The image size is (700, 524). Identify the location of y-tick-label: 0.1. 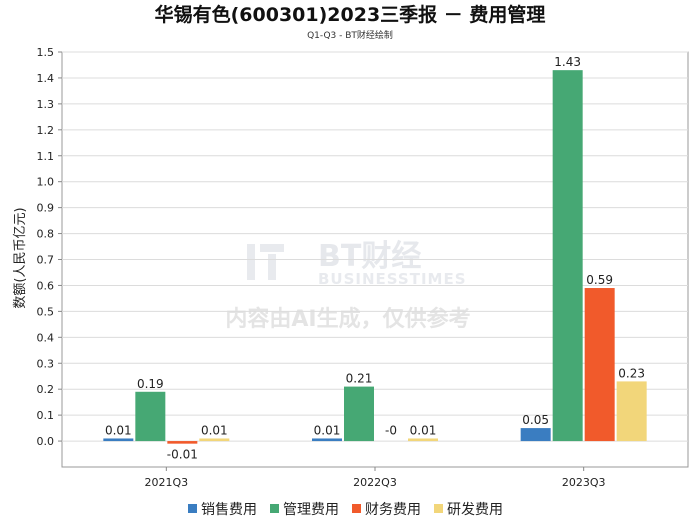
(46, 415).